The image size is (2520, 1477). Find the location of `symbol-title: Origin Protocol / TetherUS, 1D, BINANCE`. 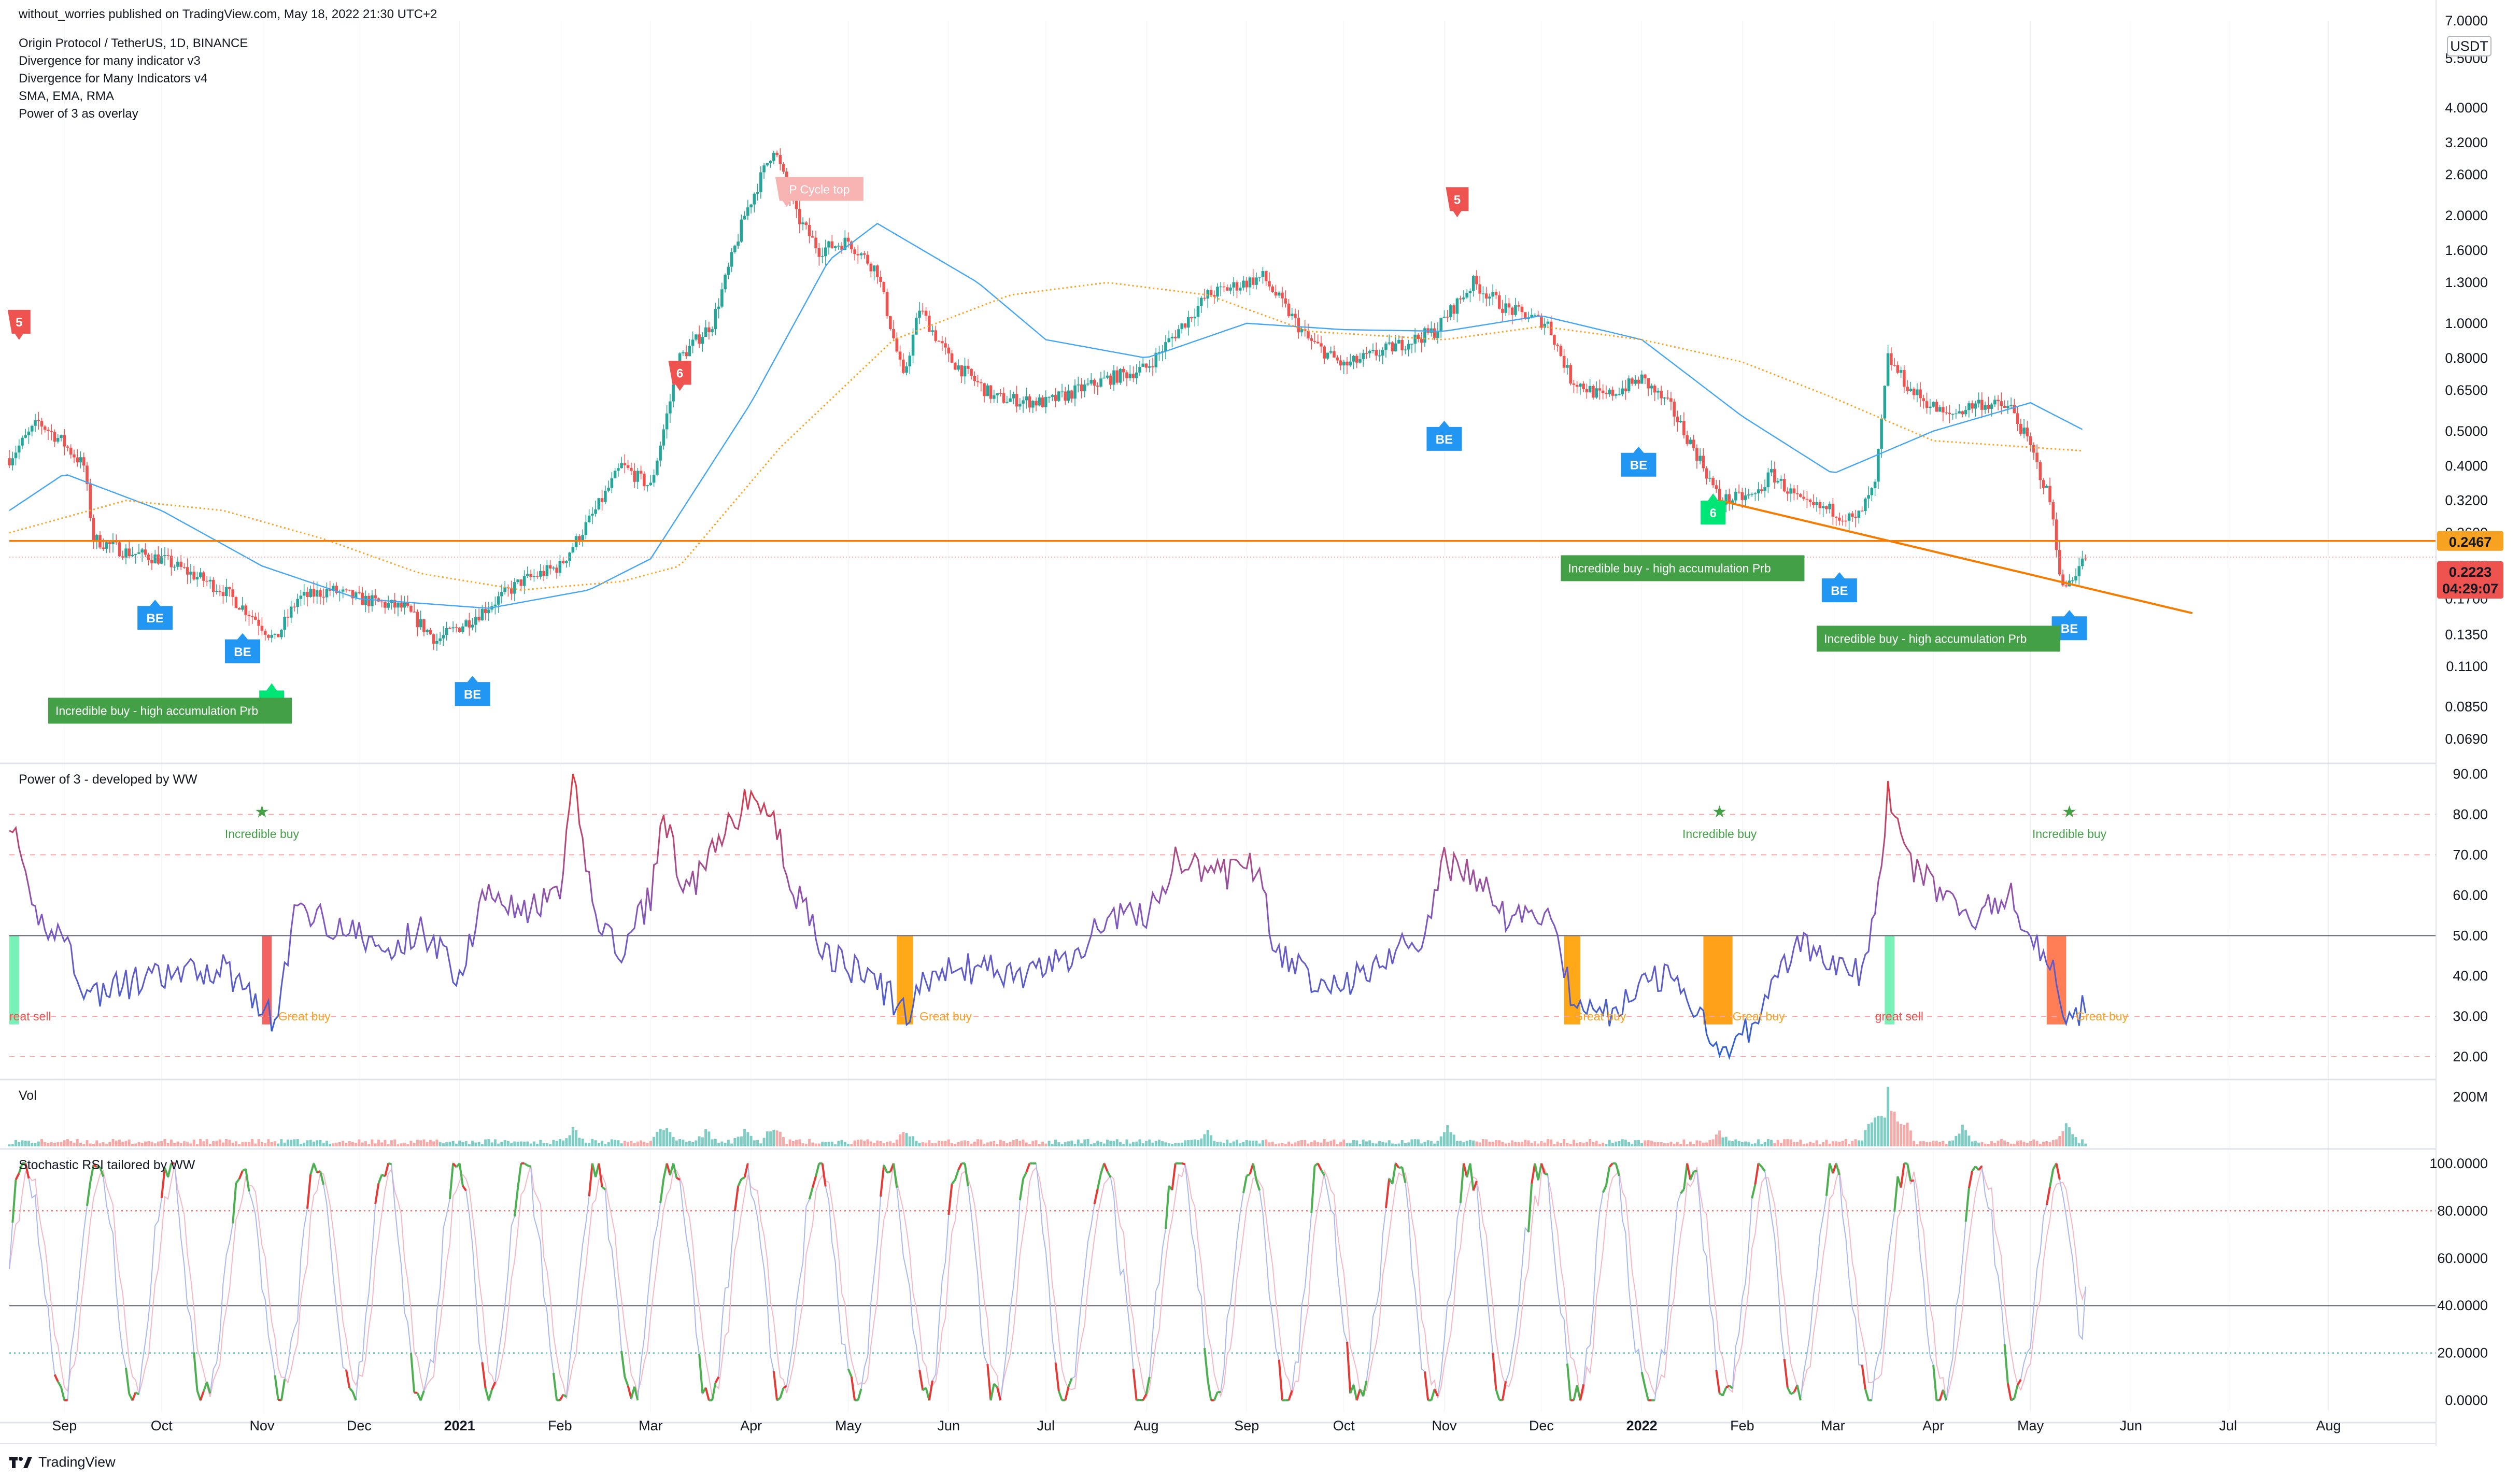

symbol-title: Origin Protocol / TetherUS, 1D, BINANCE is located at coordinates (133, 43).